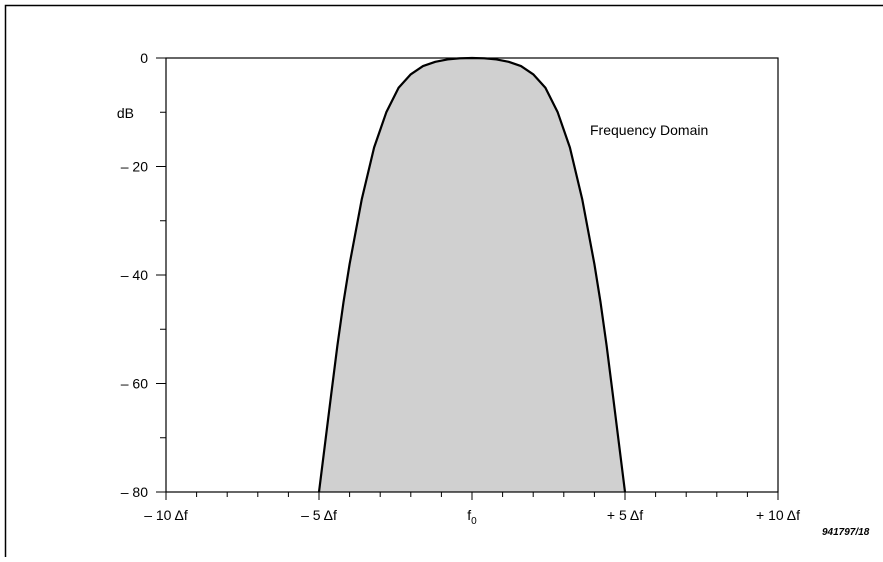  Describe the element at coordinates (134, 492) in the screenshot. I see `y-tick-label: – 80` at that location.